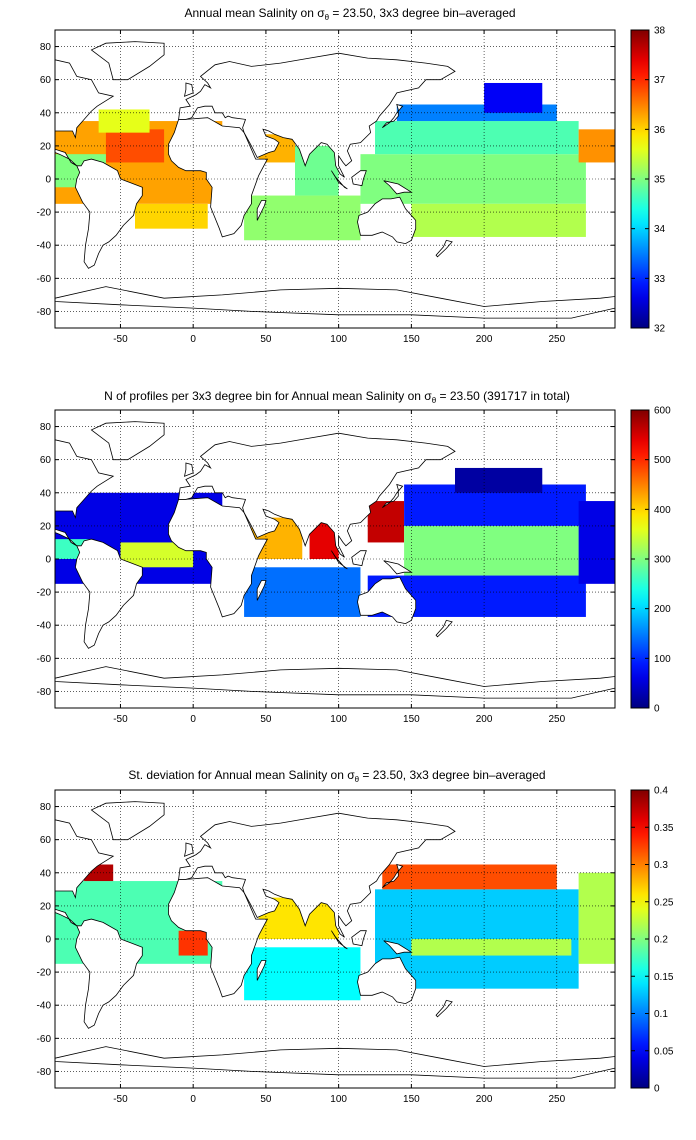 This screenshot has height=1140, width=696. What do you see at coordinates (120, 719) in the screenshot?
I see `x-tick-label: -50` at bounding box center [120, 719].